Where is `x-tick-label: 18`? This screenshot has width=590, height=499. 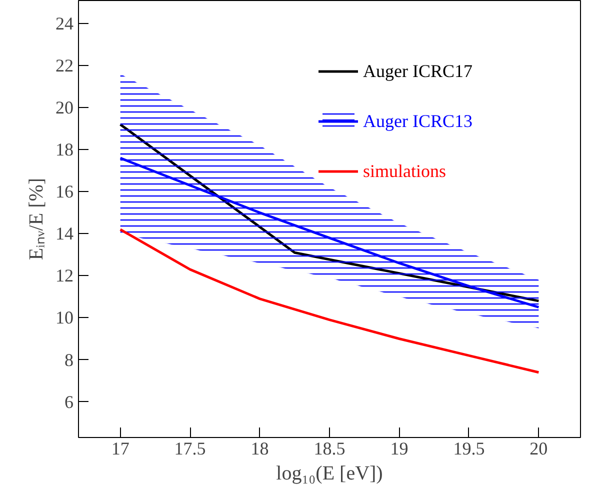 x-tick-label: 18 is located at coordinates (259, 448).